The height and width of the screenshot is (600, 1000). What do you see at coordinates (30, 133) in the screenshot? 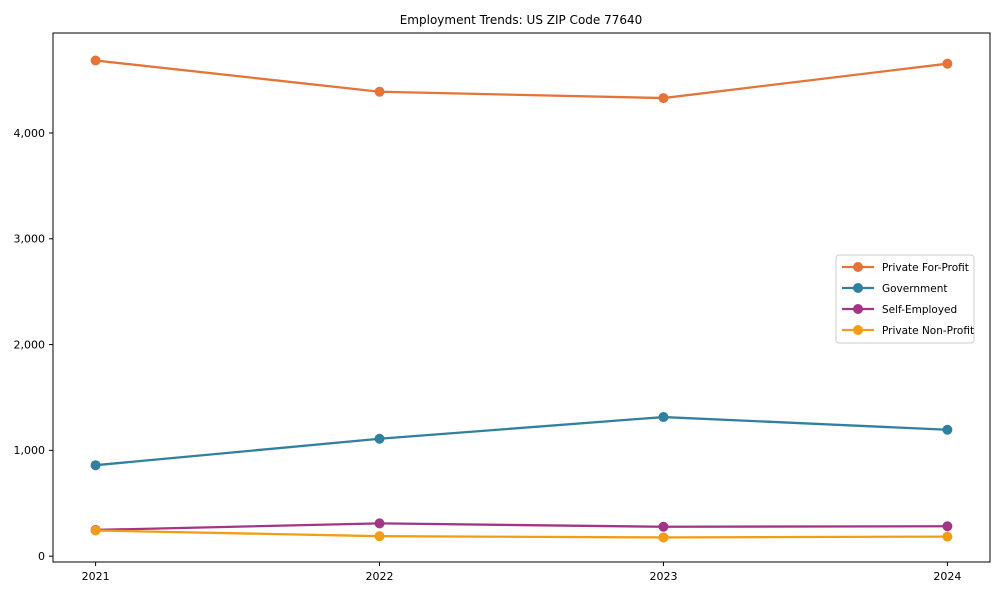
I see `y-axis-tick-label: 4,000` at bounding box center [30, 133].